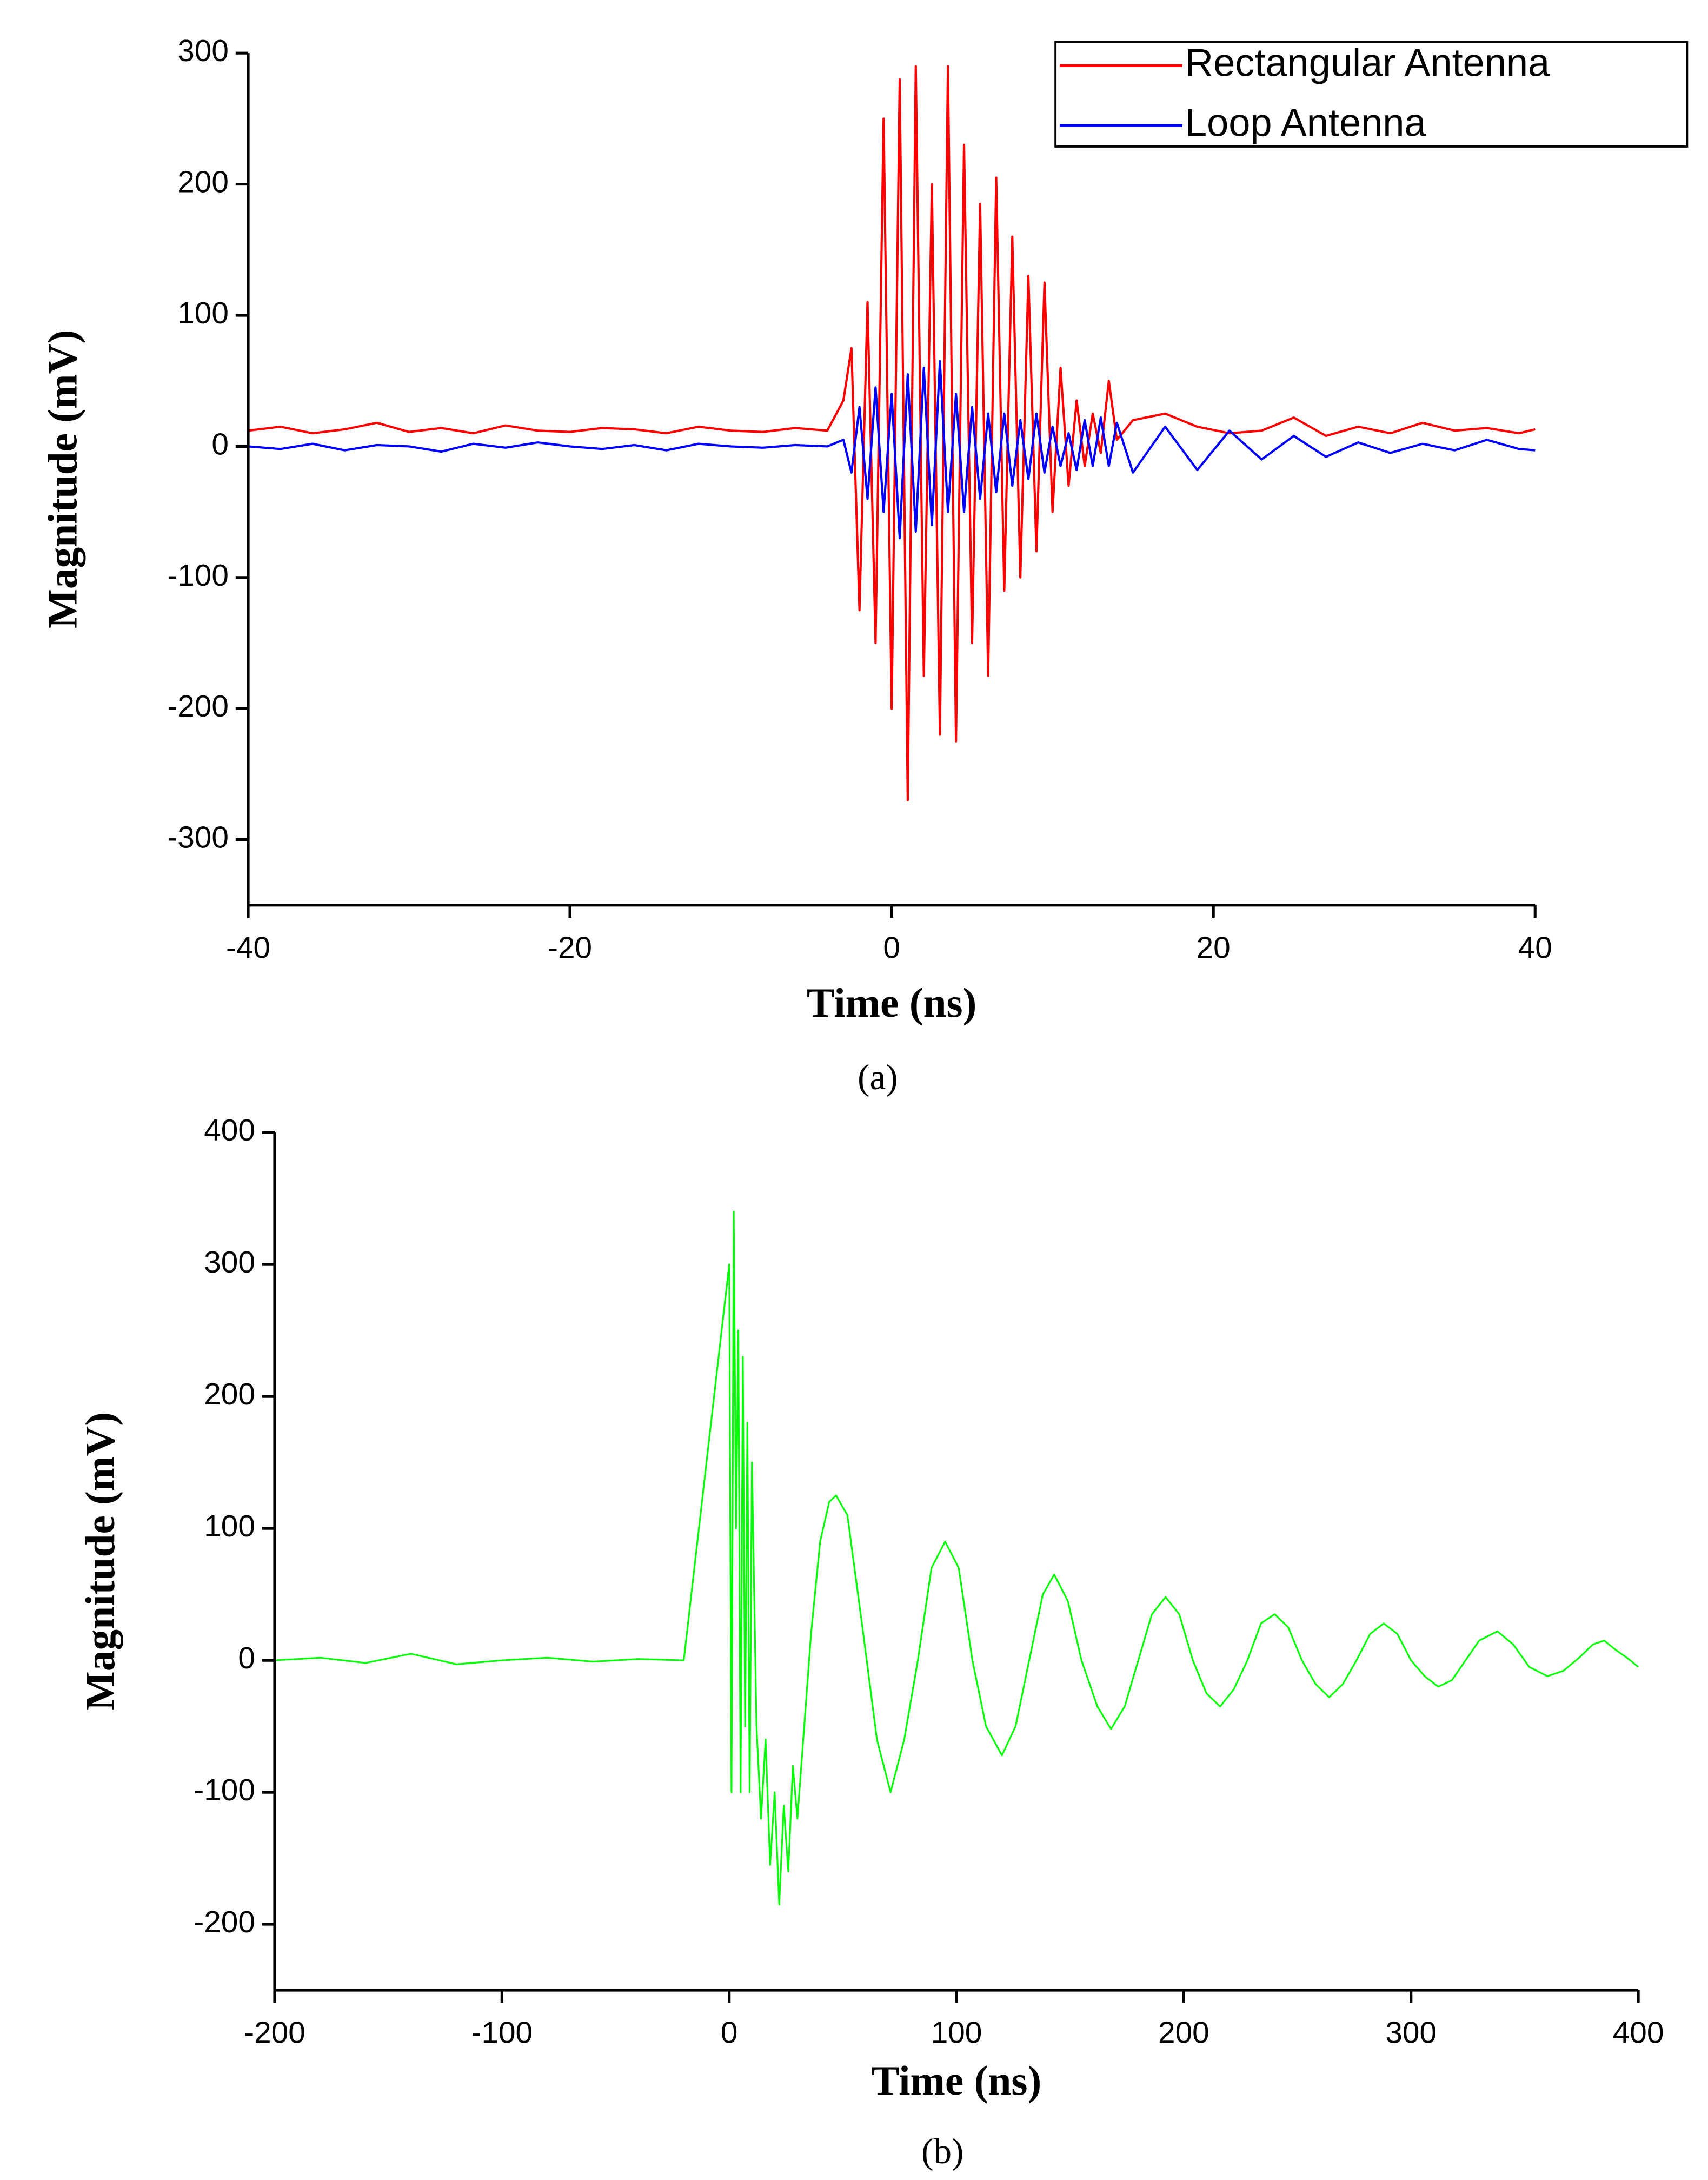 The width and height of the screenshot is (1708, 2180). I want to click on x-tick-label: -200, so click(274, 2033).